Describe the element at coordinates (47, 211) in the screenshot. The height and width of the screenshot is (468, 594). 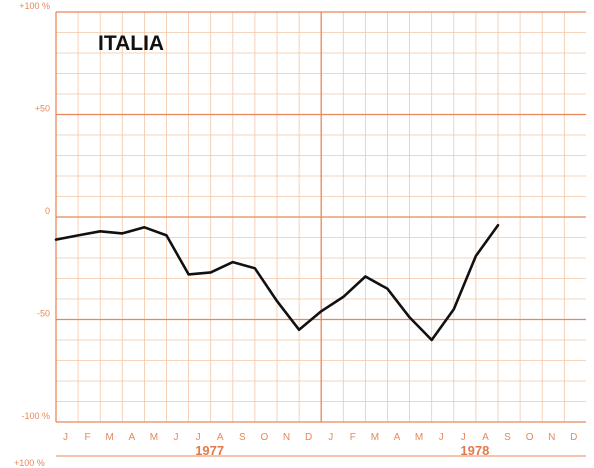
I see `y-tick-label: 0` at that location.